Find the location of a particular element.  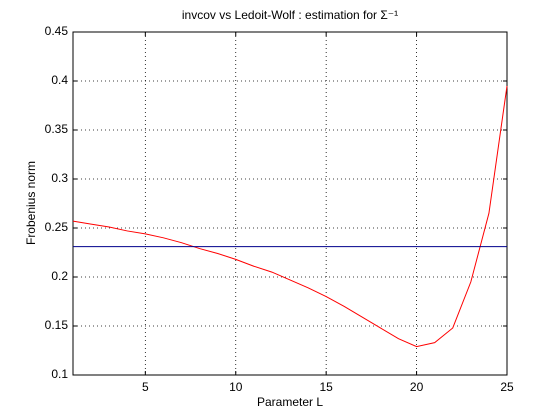

x-axis-label: Parameter L is located at coordinates (290, 402).